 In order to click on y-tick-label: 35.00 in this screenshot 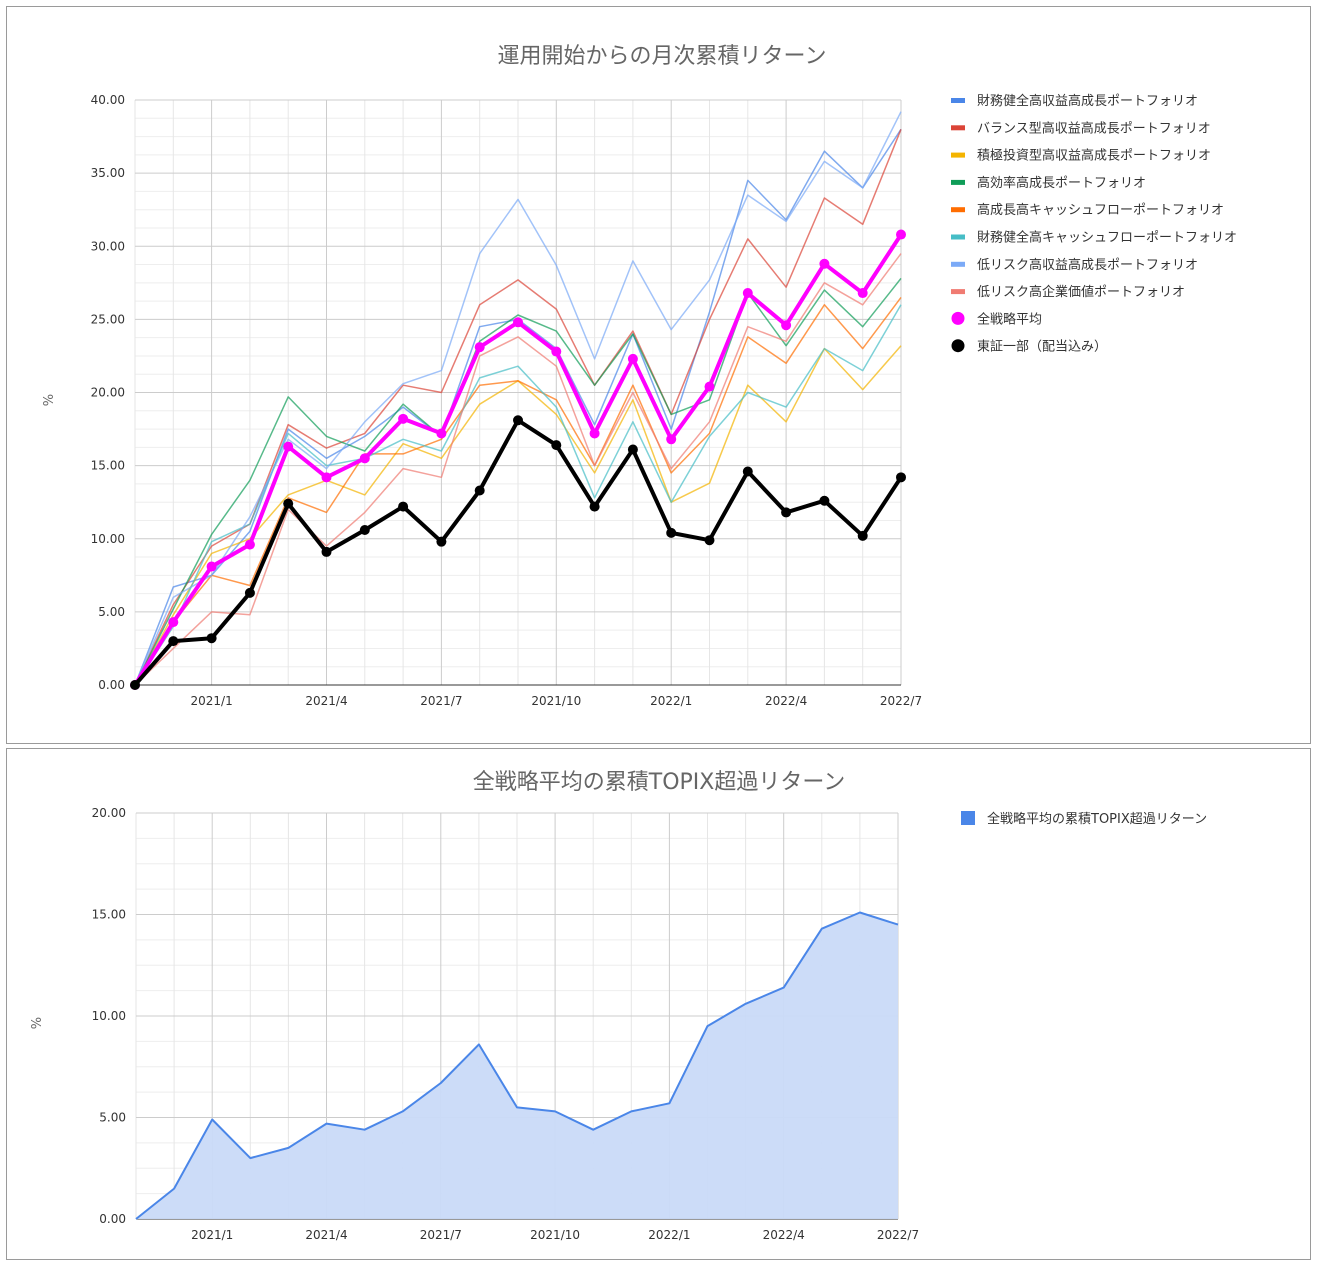, I will do `click(108, 173)`.